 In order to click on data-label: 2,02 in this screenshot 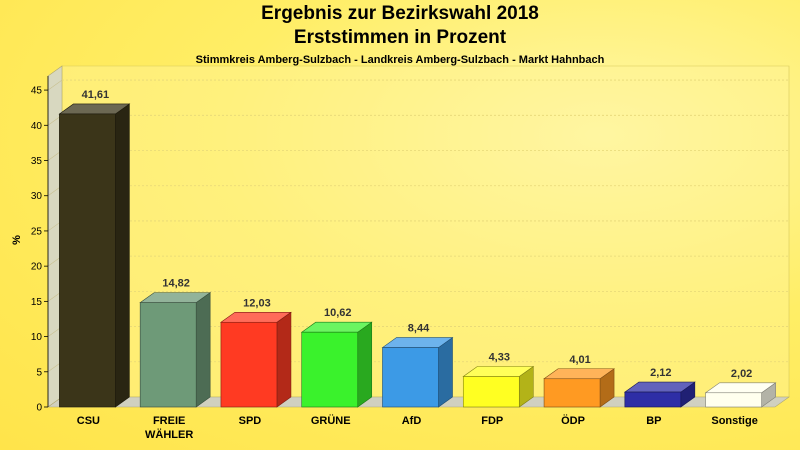, I will do `click(741, 374)`.